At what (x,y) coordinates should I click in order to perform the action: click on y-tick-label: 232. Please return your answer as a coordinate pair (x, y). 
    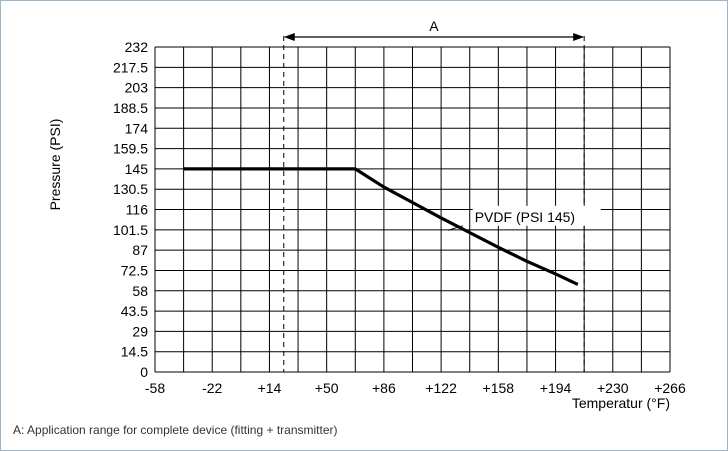
    Looking at the image, I should click on (137, 47).